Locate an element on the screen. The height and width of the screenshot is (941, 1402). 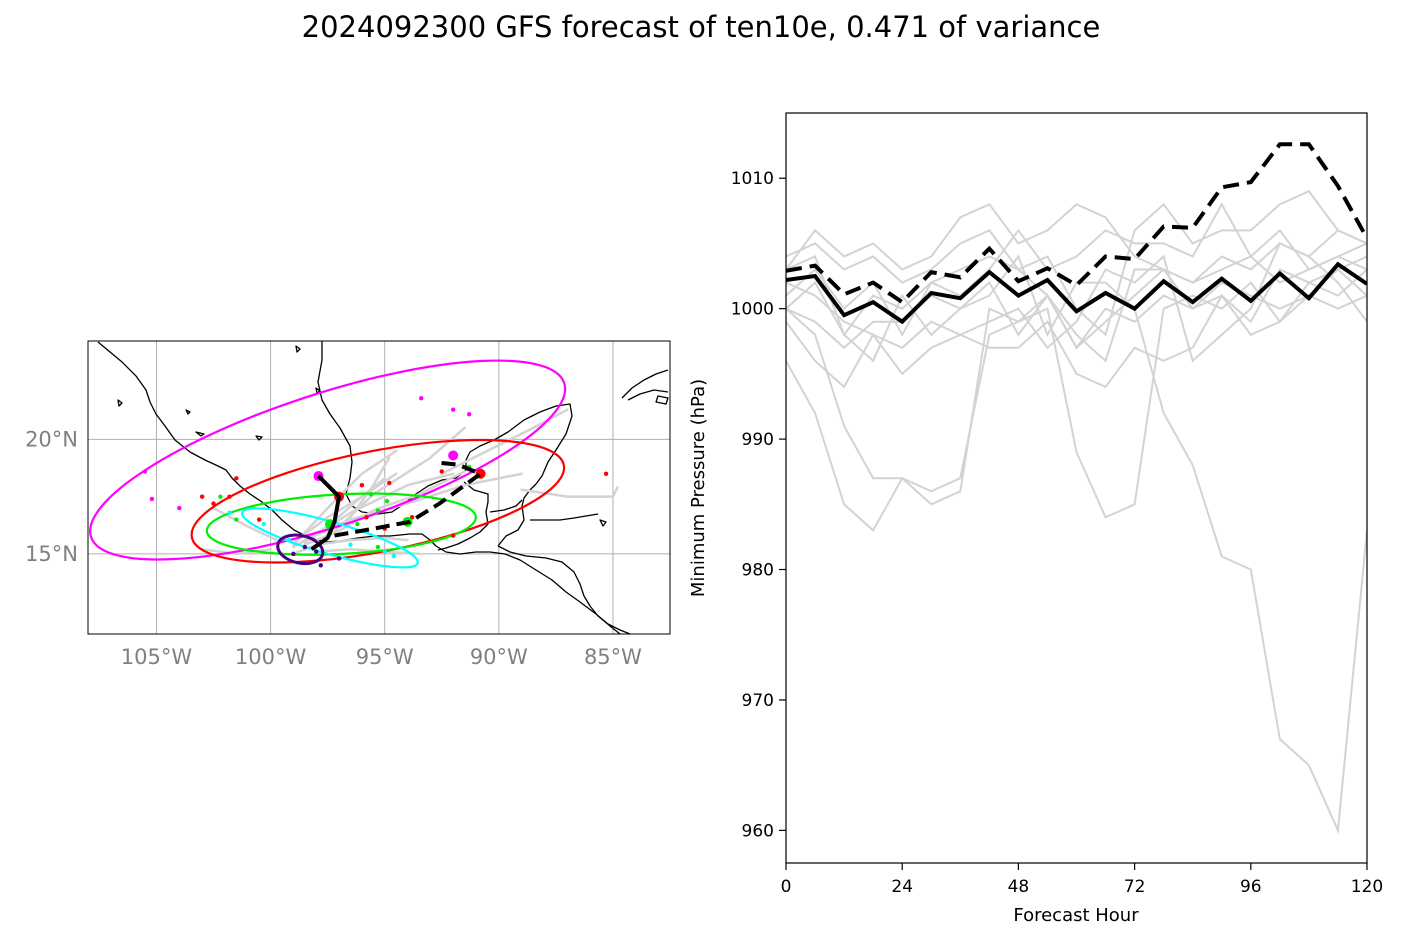
coastline-cuba-south is located at coordinates (648, 395).